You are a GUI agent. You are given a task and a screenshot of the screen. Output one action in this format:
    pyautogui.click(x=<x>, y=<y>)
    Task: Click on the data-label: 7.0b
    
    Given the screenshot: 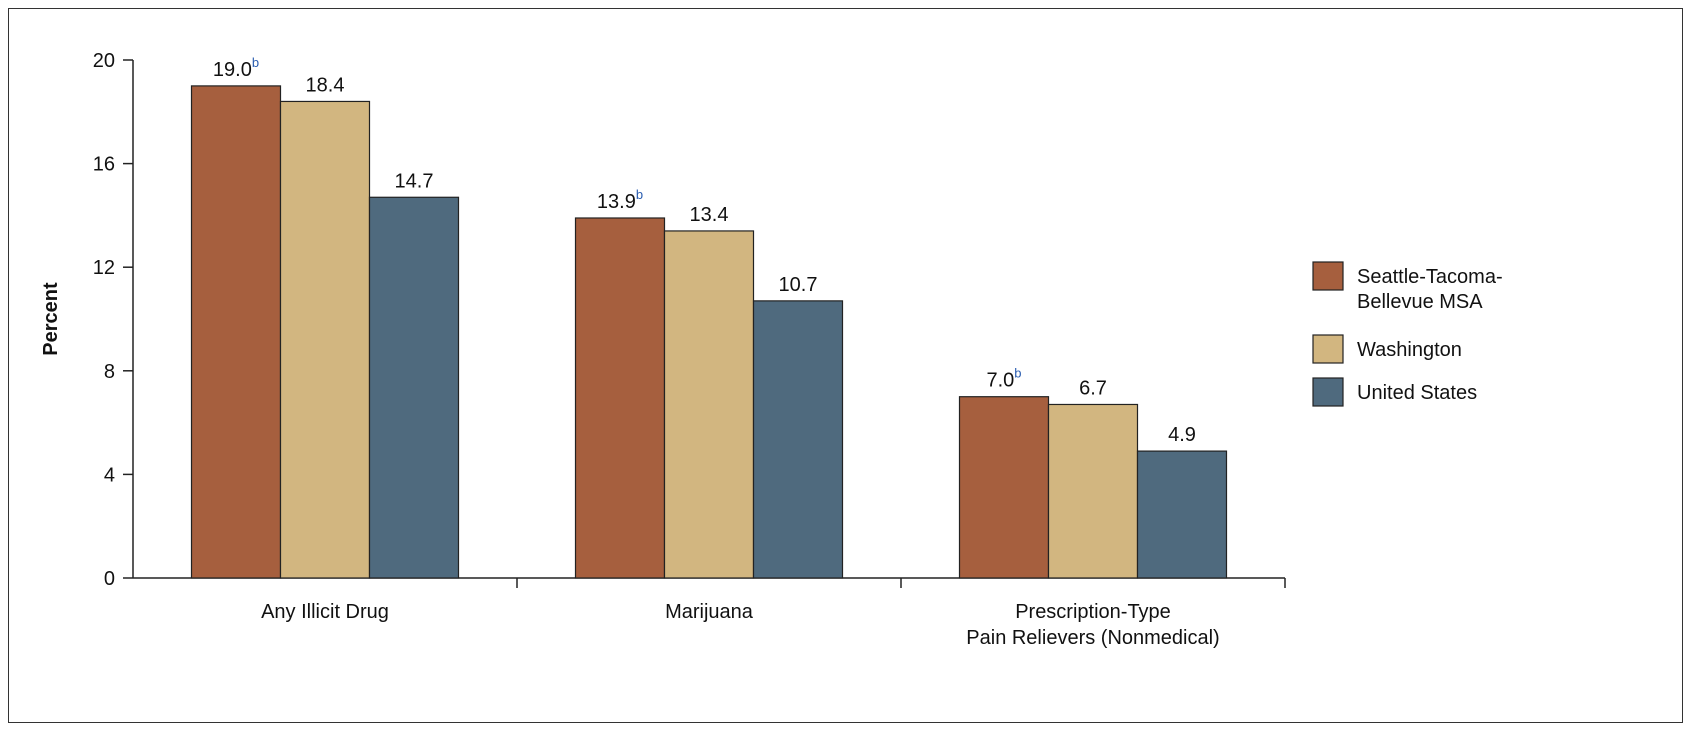 What is the action you would take?
    pyautogui.click(x=1003, y=379)
    